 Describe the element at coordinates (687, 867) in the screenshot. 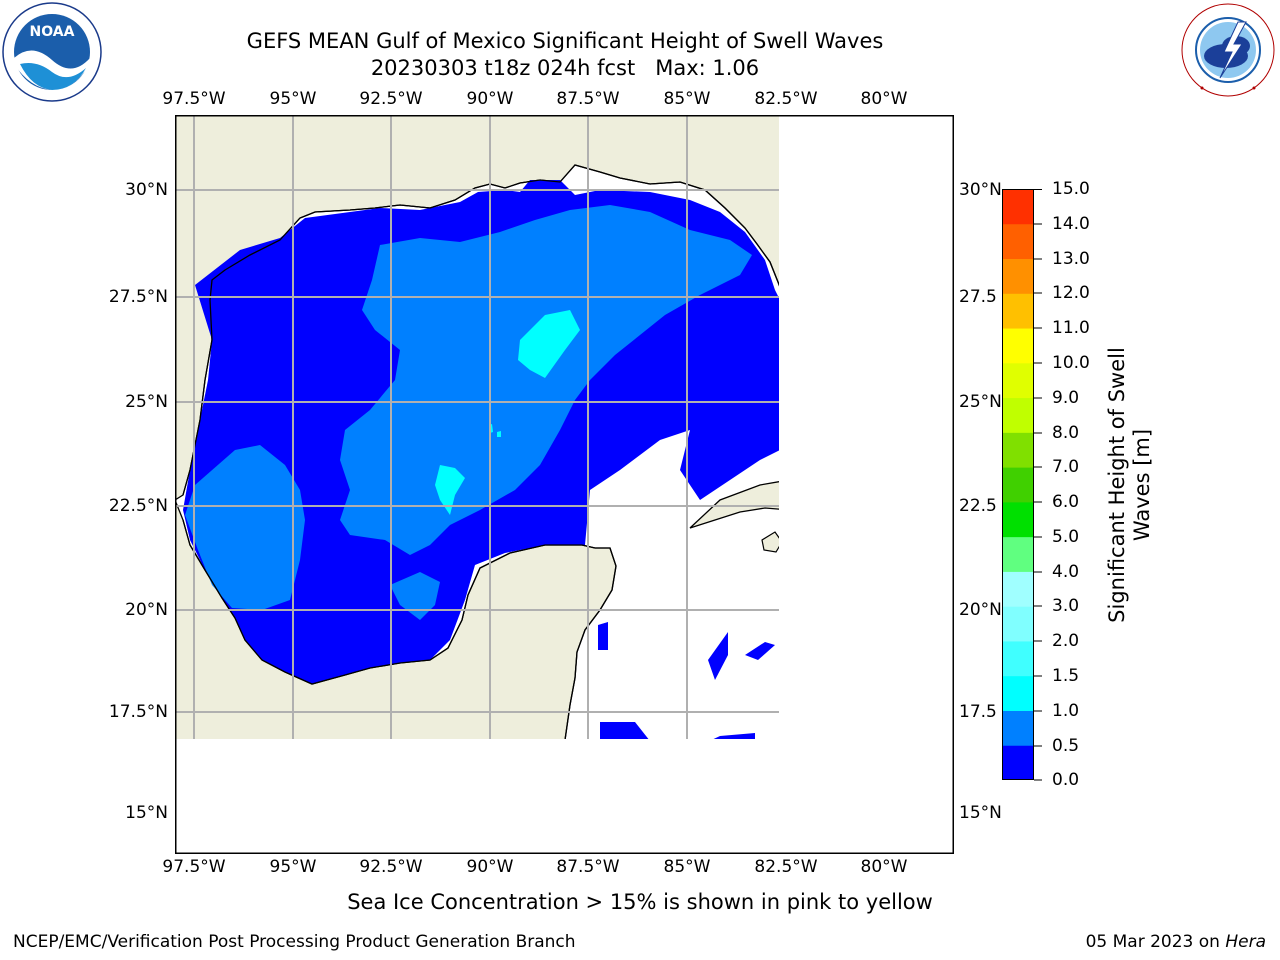

I see `bottom-lon-tick-85w: 85°W` at that location.